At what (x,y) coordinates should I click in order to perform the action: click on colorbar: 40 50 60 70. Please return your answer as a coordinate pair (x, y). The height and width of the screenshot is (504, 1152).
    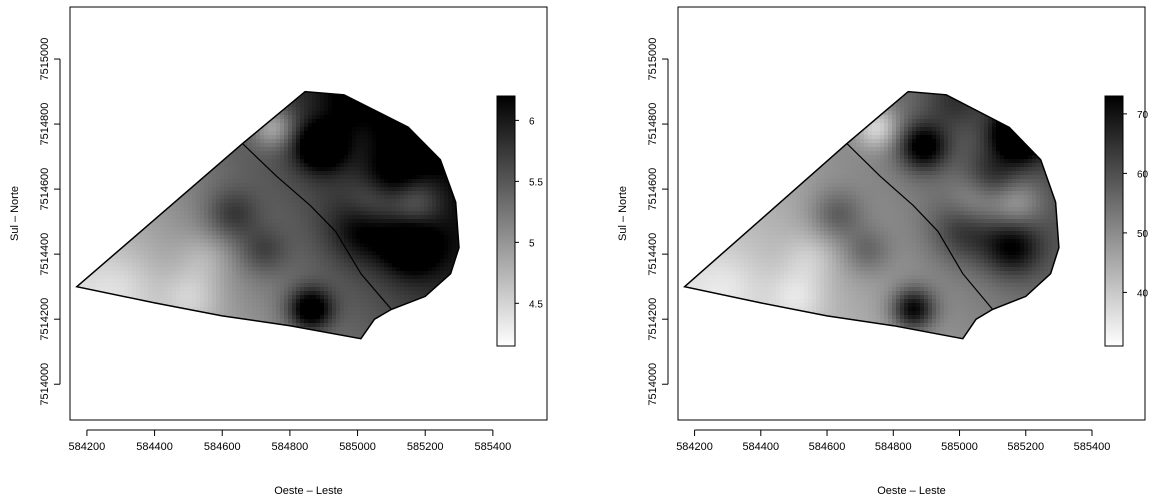
    Looking at the image, I should click on (1126, 221).